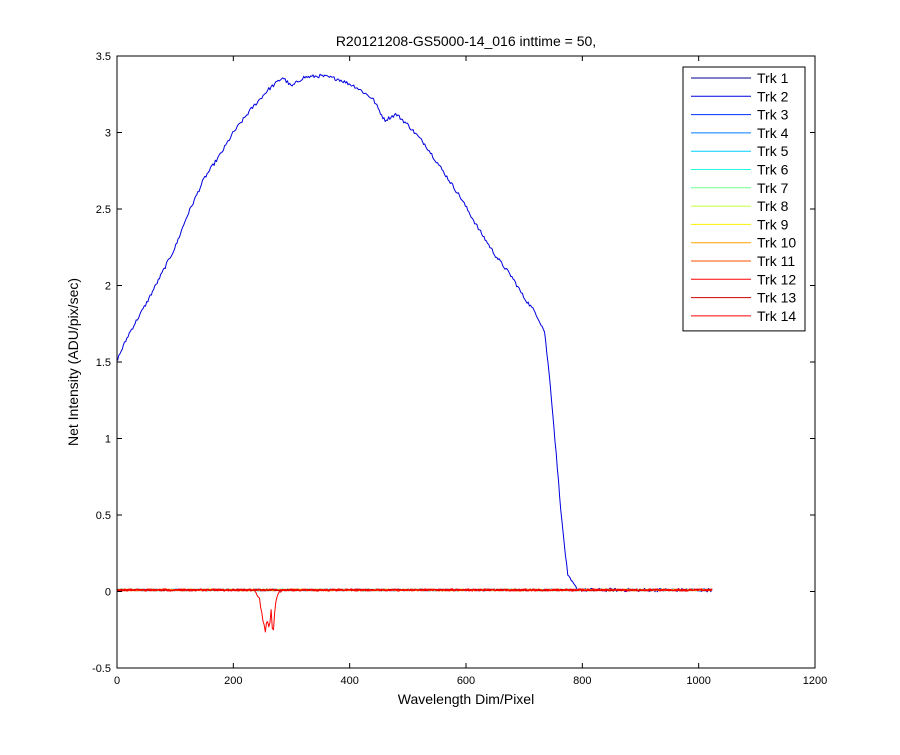 The height and width of the screenshot is (755, 900). What do you see at coordinates (773, 133) in the screenshot?
I see `legend-label: Trk 4` at bounding box center [773, 133].